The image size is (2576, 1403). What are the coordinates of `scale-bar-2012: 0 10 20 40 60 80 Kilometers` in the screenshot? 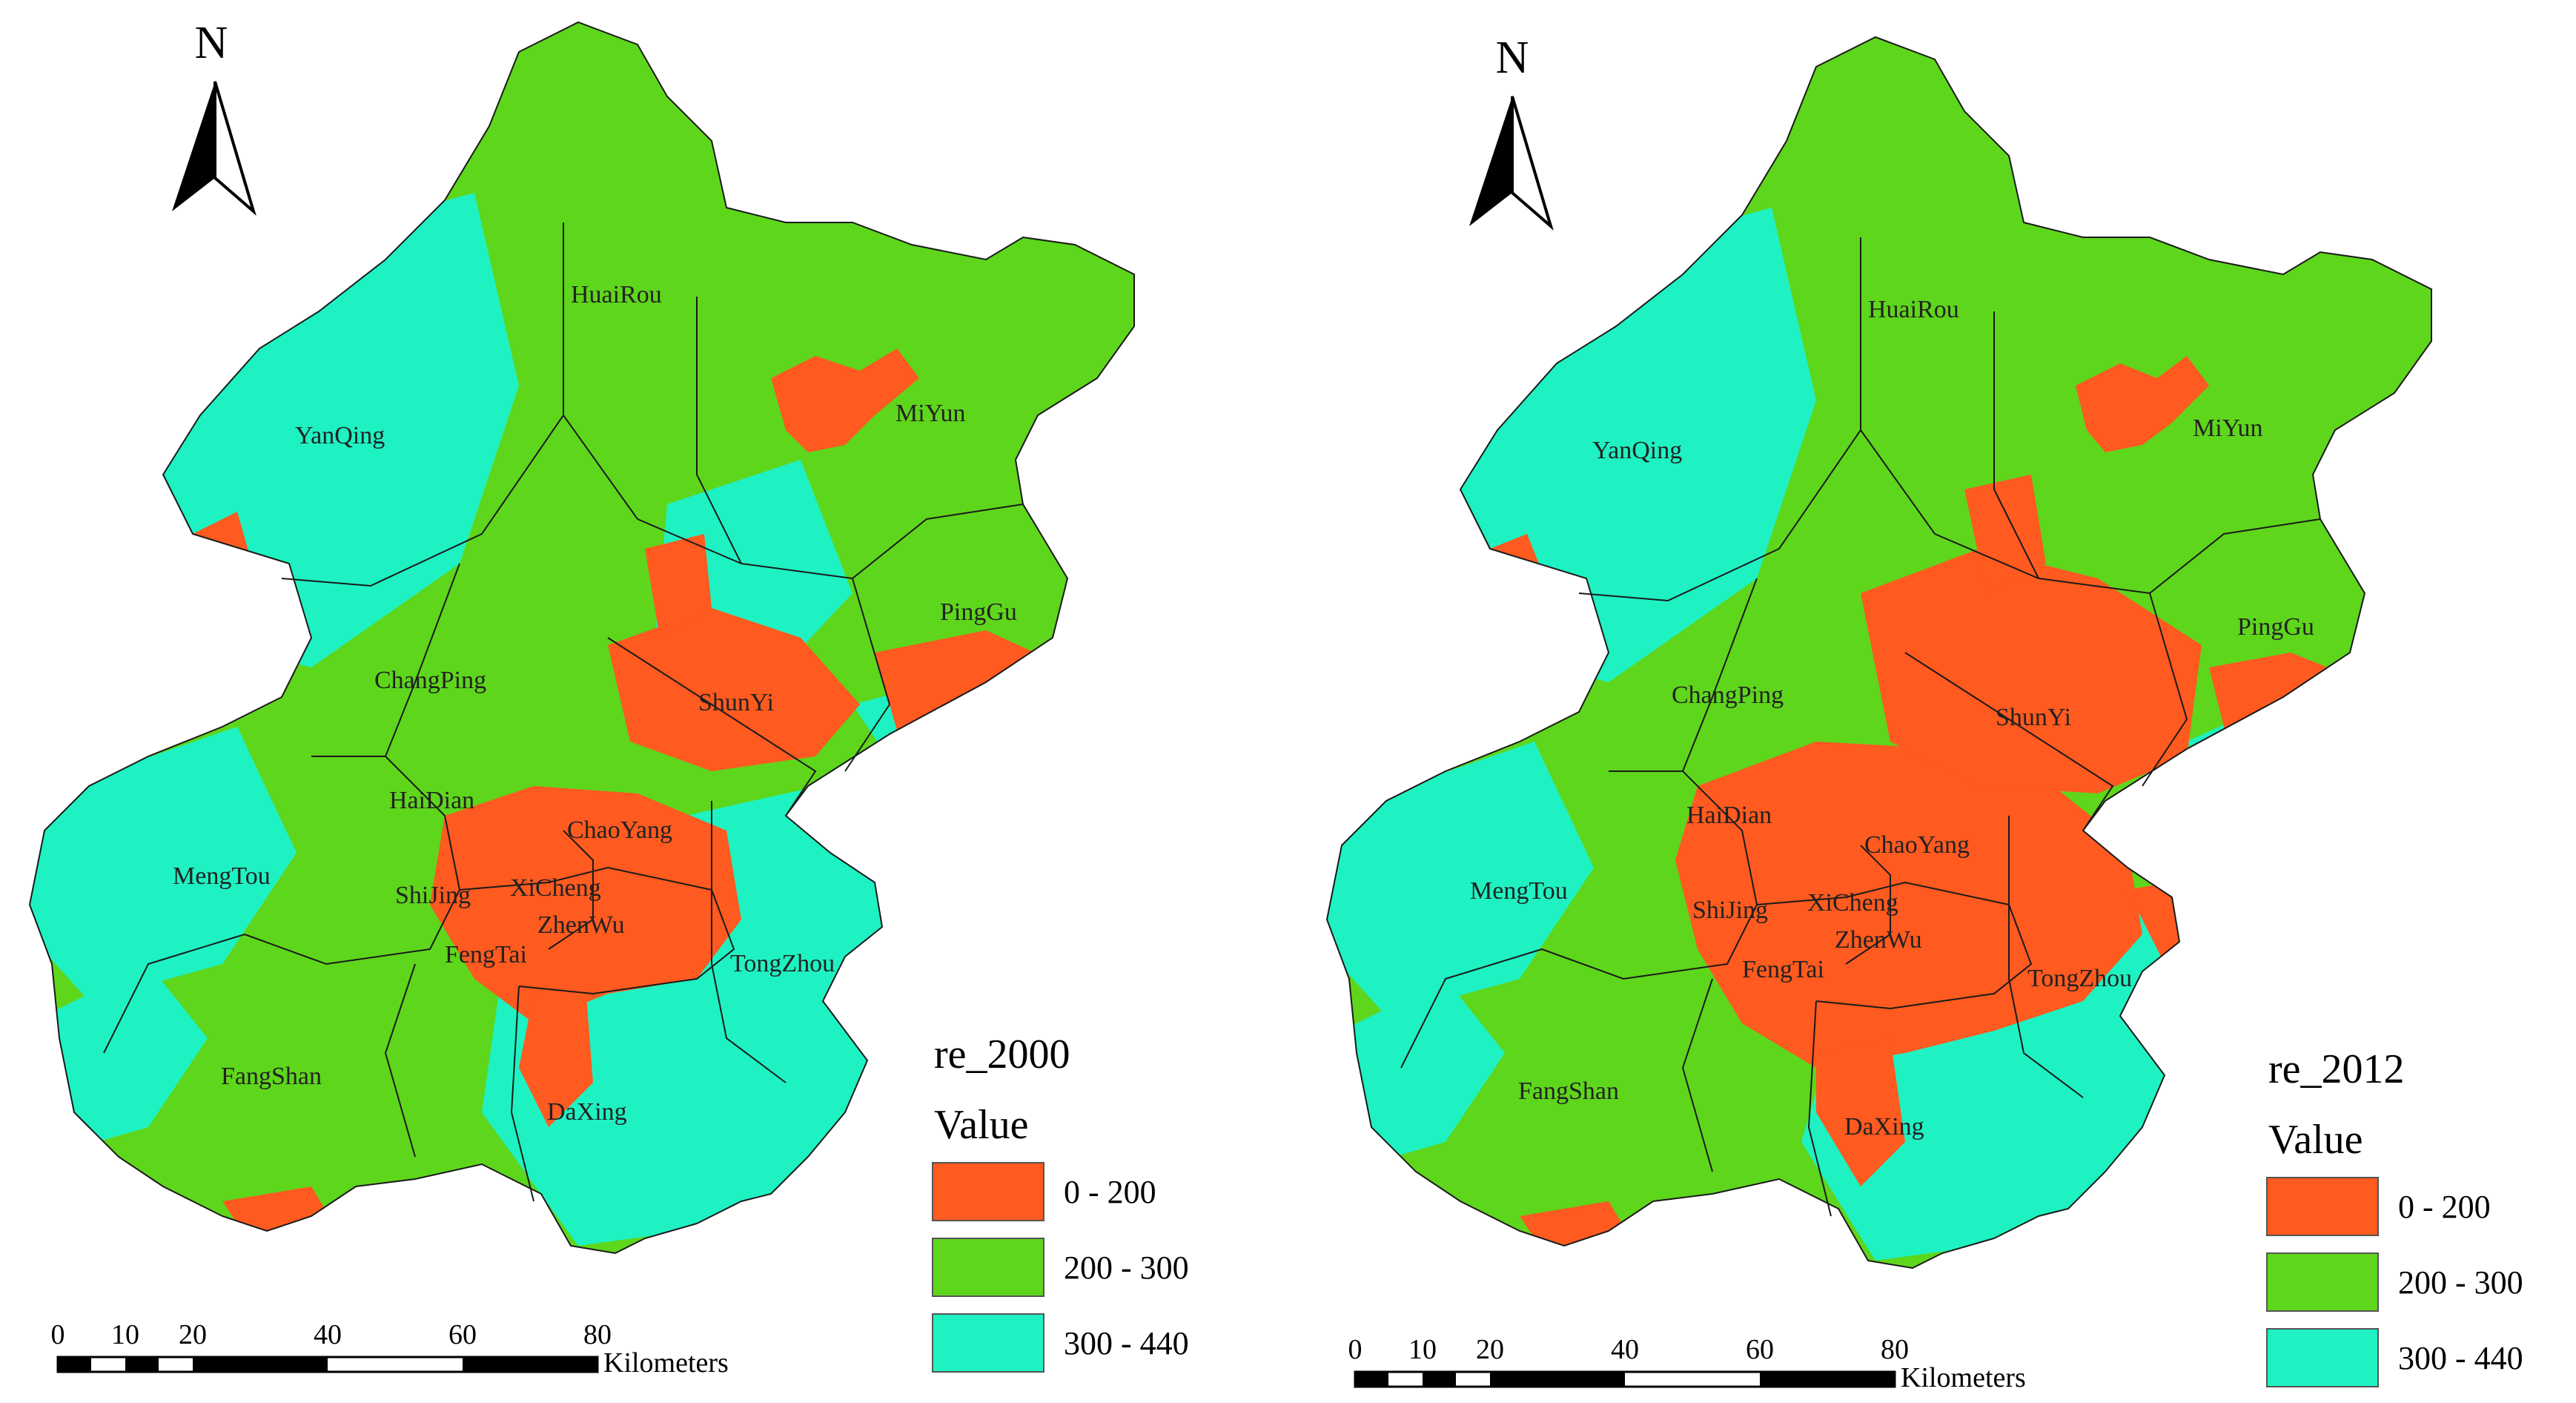 It's located at (1687, 1363).